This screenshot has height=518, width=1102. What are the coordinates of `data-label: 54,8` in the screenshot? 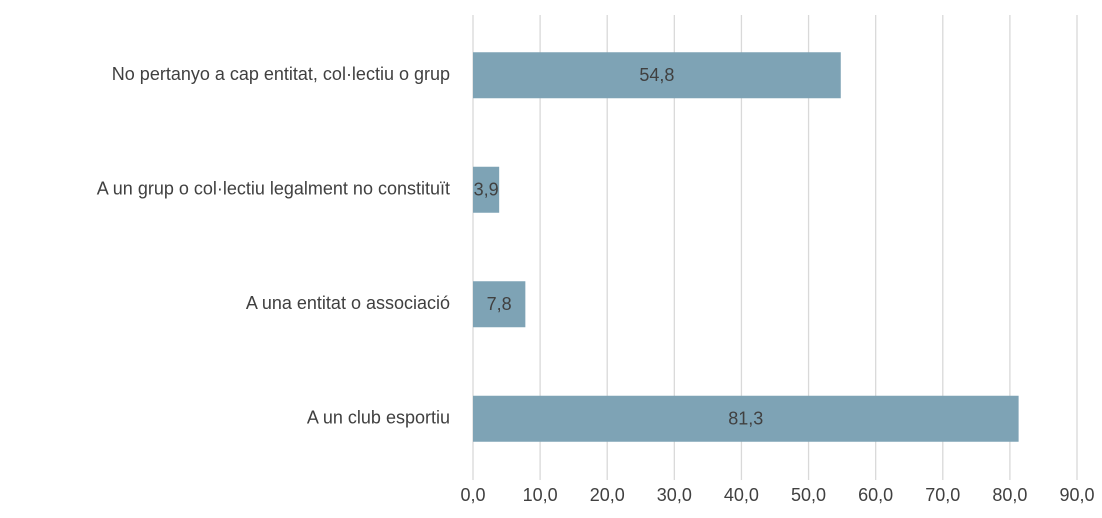 It's located at (656, 75).